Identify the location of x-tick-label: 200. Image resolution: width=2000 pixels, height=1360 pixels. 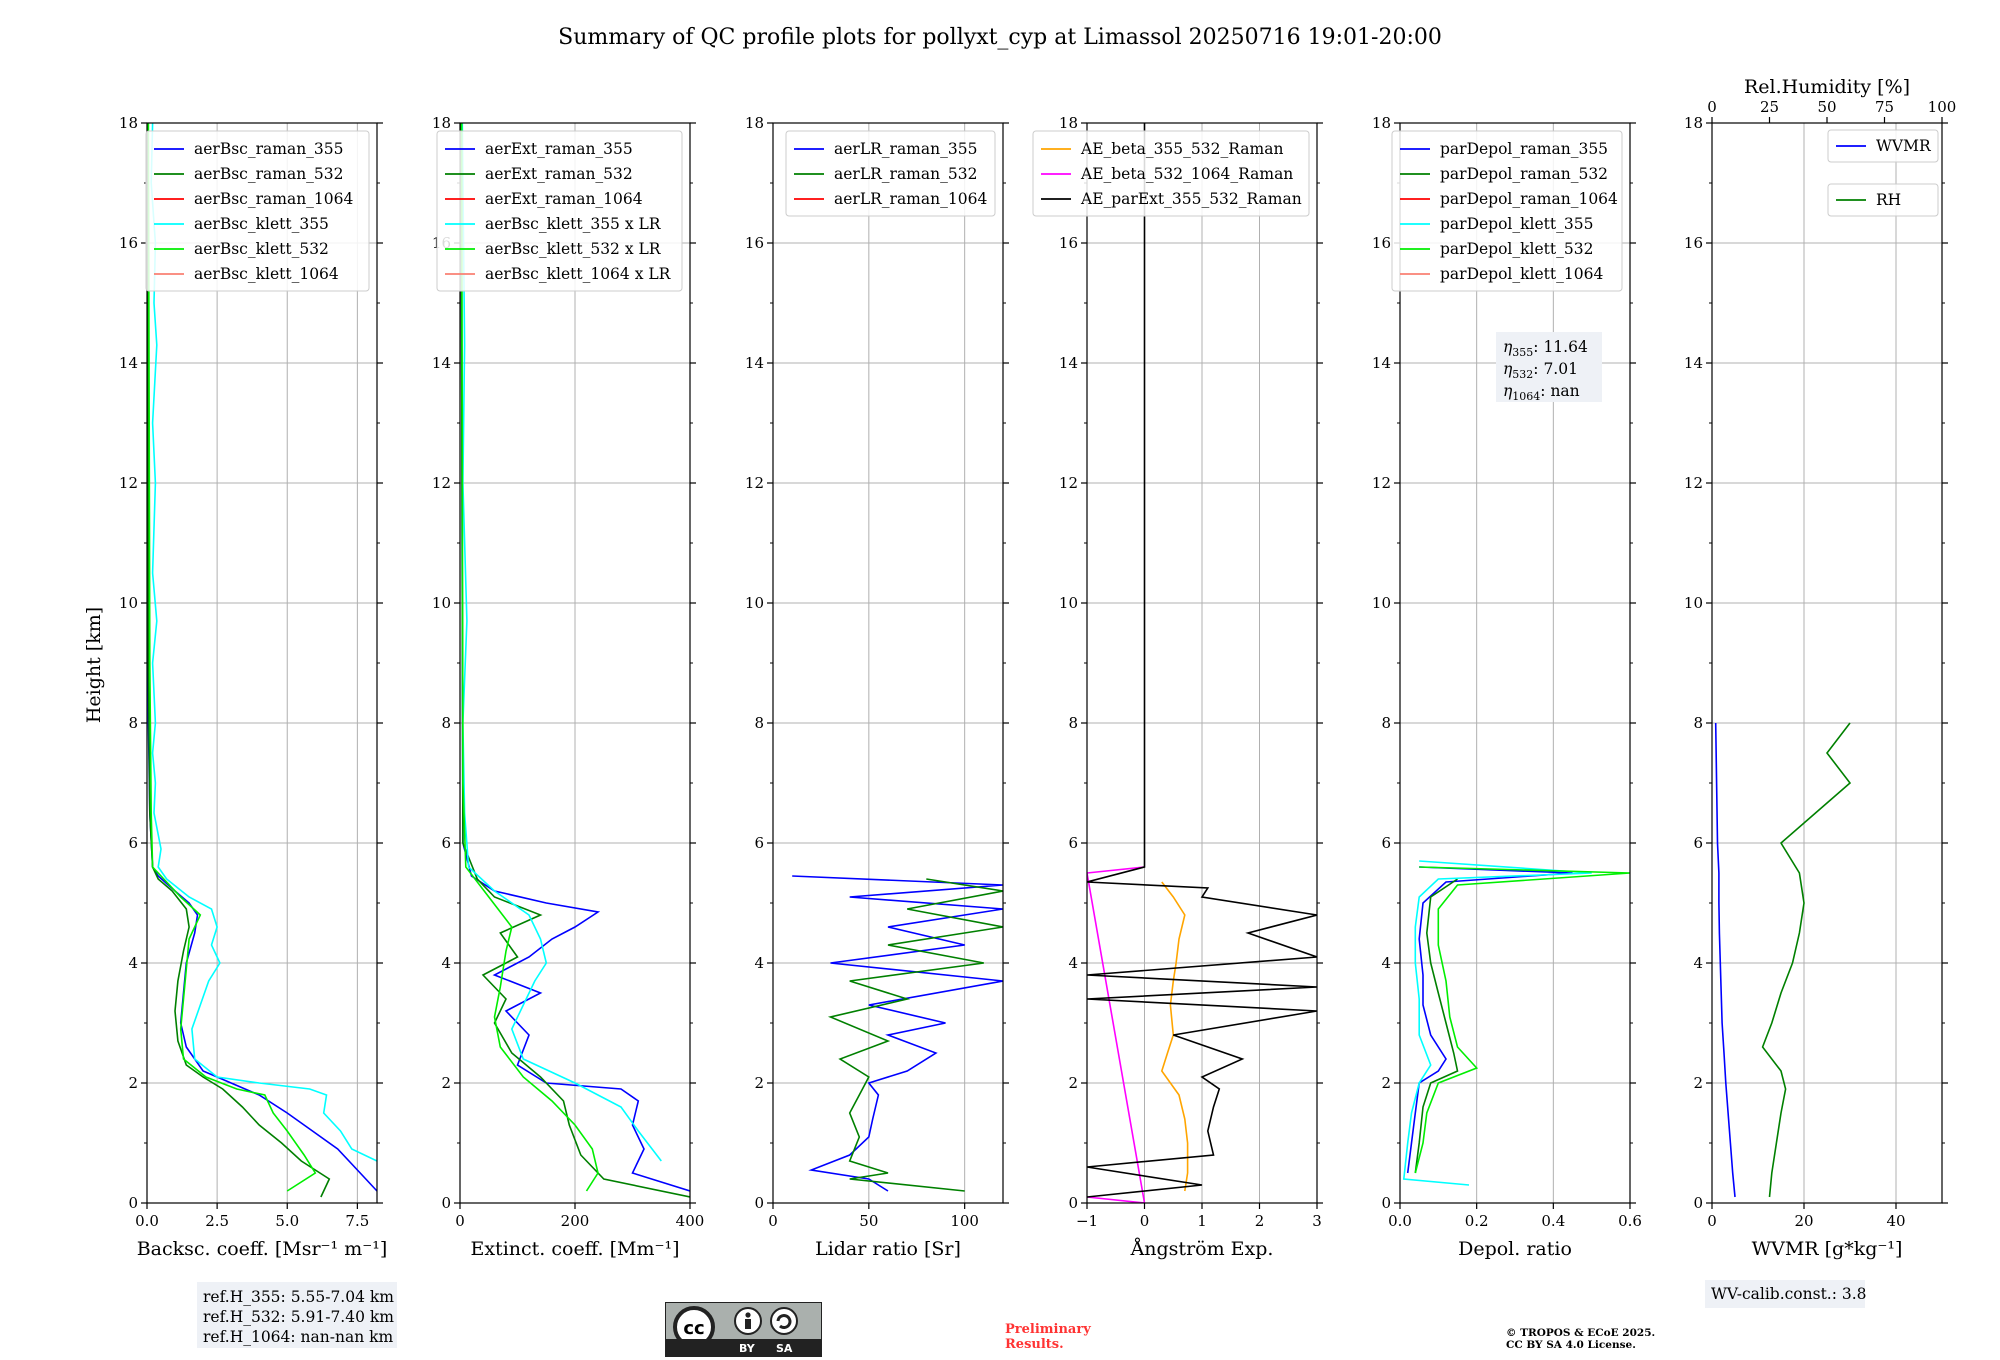
(575, 1221).